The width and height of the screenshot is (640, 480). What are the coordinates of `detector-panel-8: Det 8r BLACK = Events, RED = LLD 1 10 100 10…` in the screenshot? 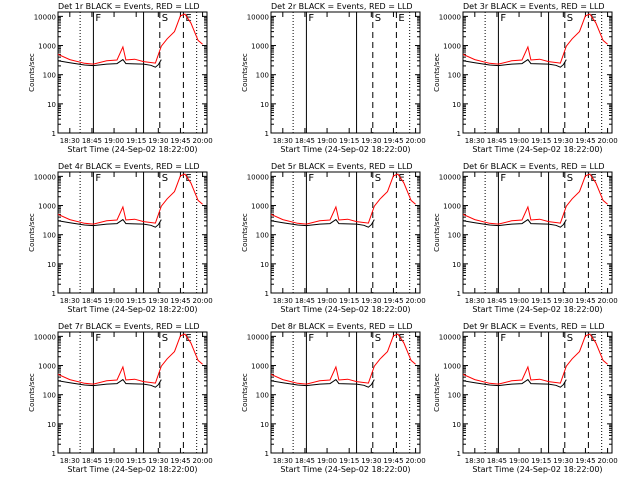 It's located at (333, 398).